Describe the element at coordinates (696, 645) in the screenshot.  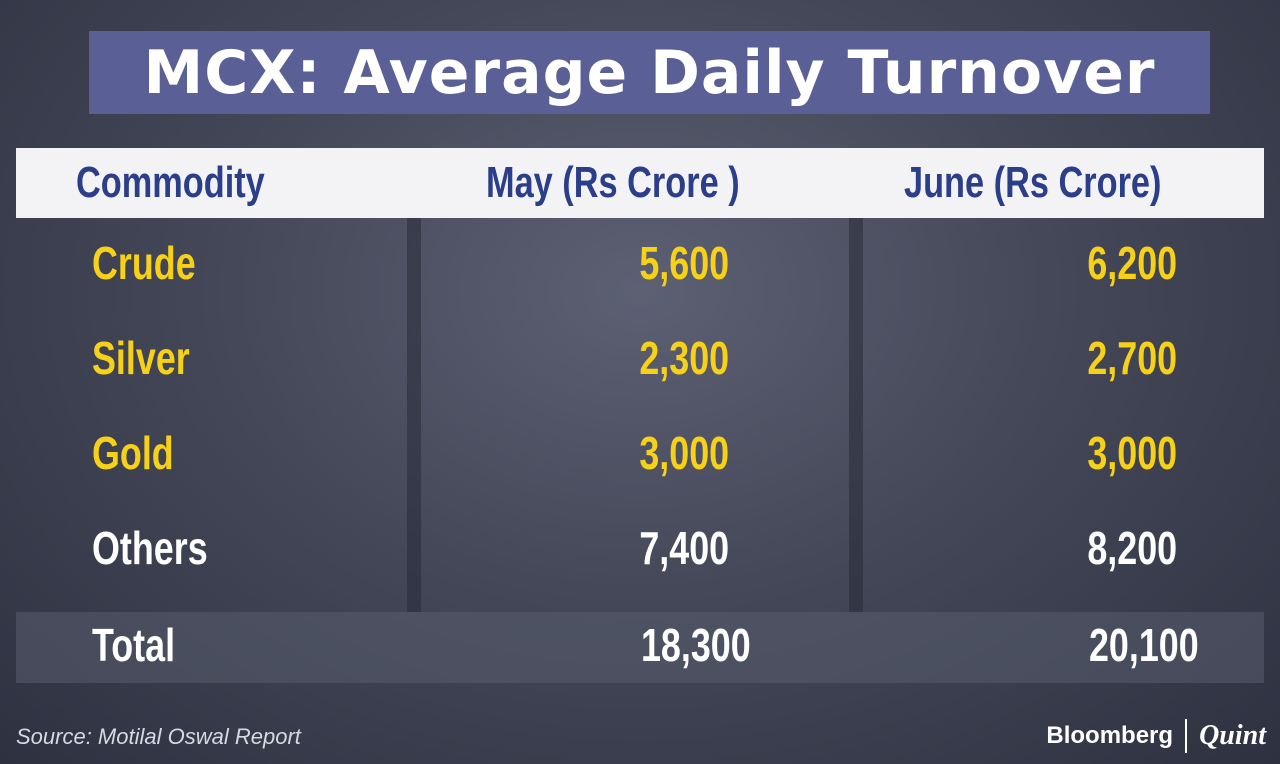
I see `total-may-value: 18,300` at that location.